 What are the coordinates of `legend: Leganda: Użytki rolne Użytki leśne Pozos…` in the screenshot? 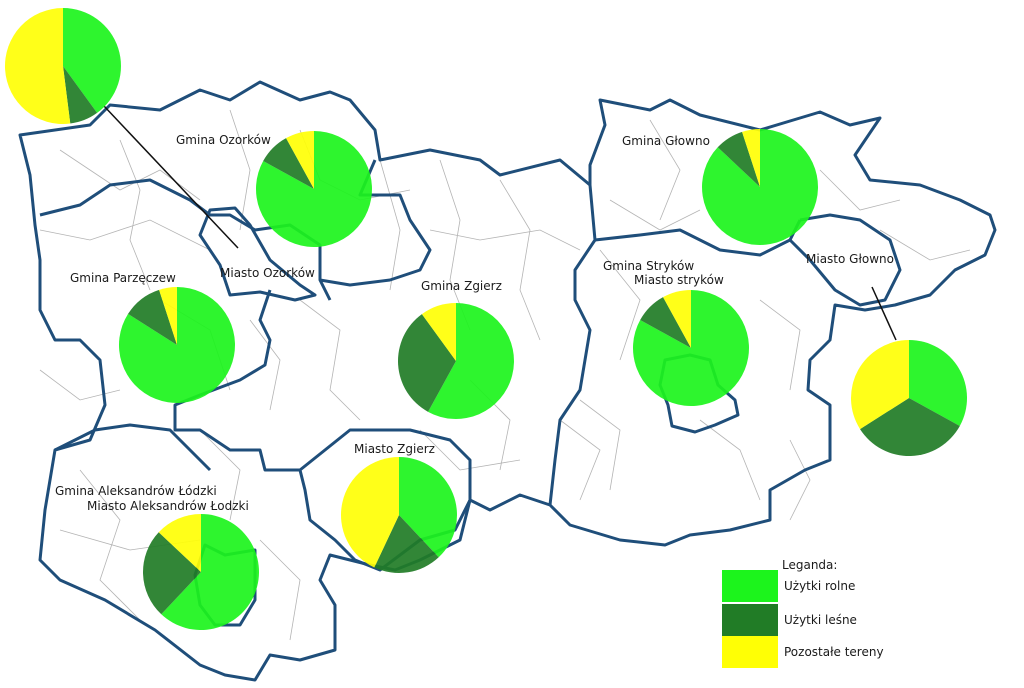 It's located at (812, 612).